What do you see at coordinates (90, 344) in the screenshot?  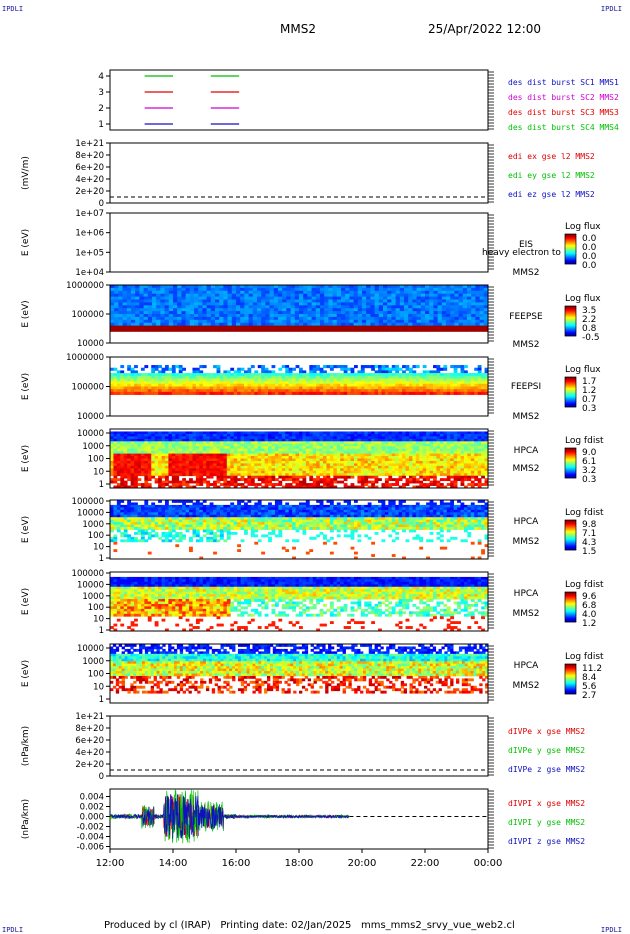 I see `y-tick-label-3: 10000` at bounding box center [90, 344].